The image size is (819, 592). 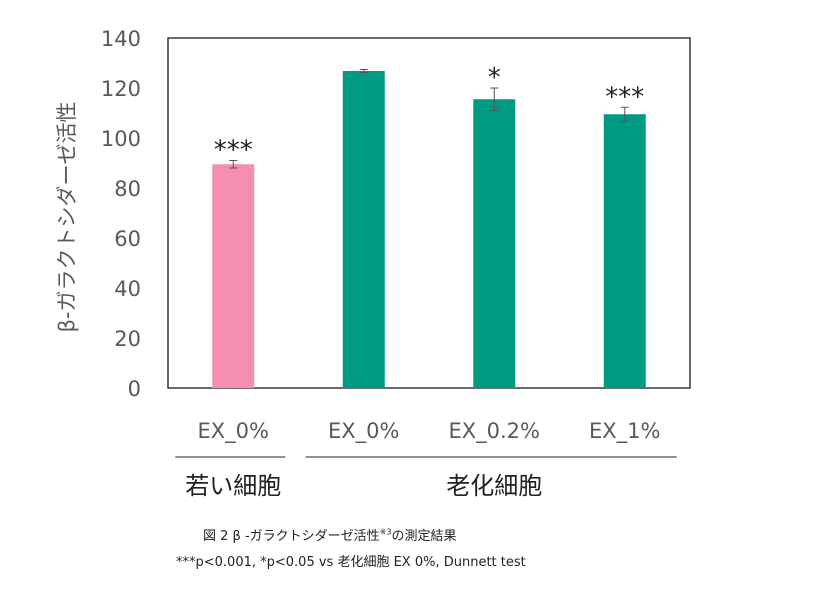 I want to click on y-axis-label: β-ガラクトシダーゼ活性, so click(x=67, y=217).